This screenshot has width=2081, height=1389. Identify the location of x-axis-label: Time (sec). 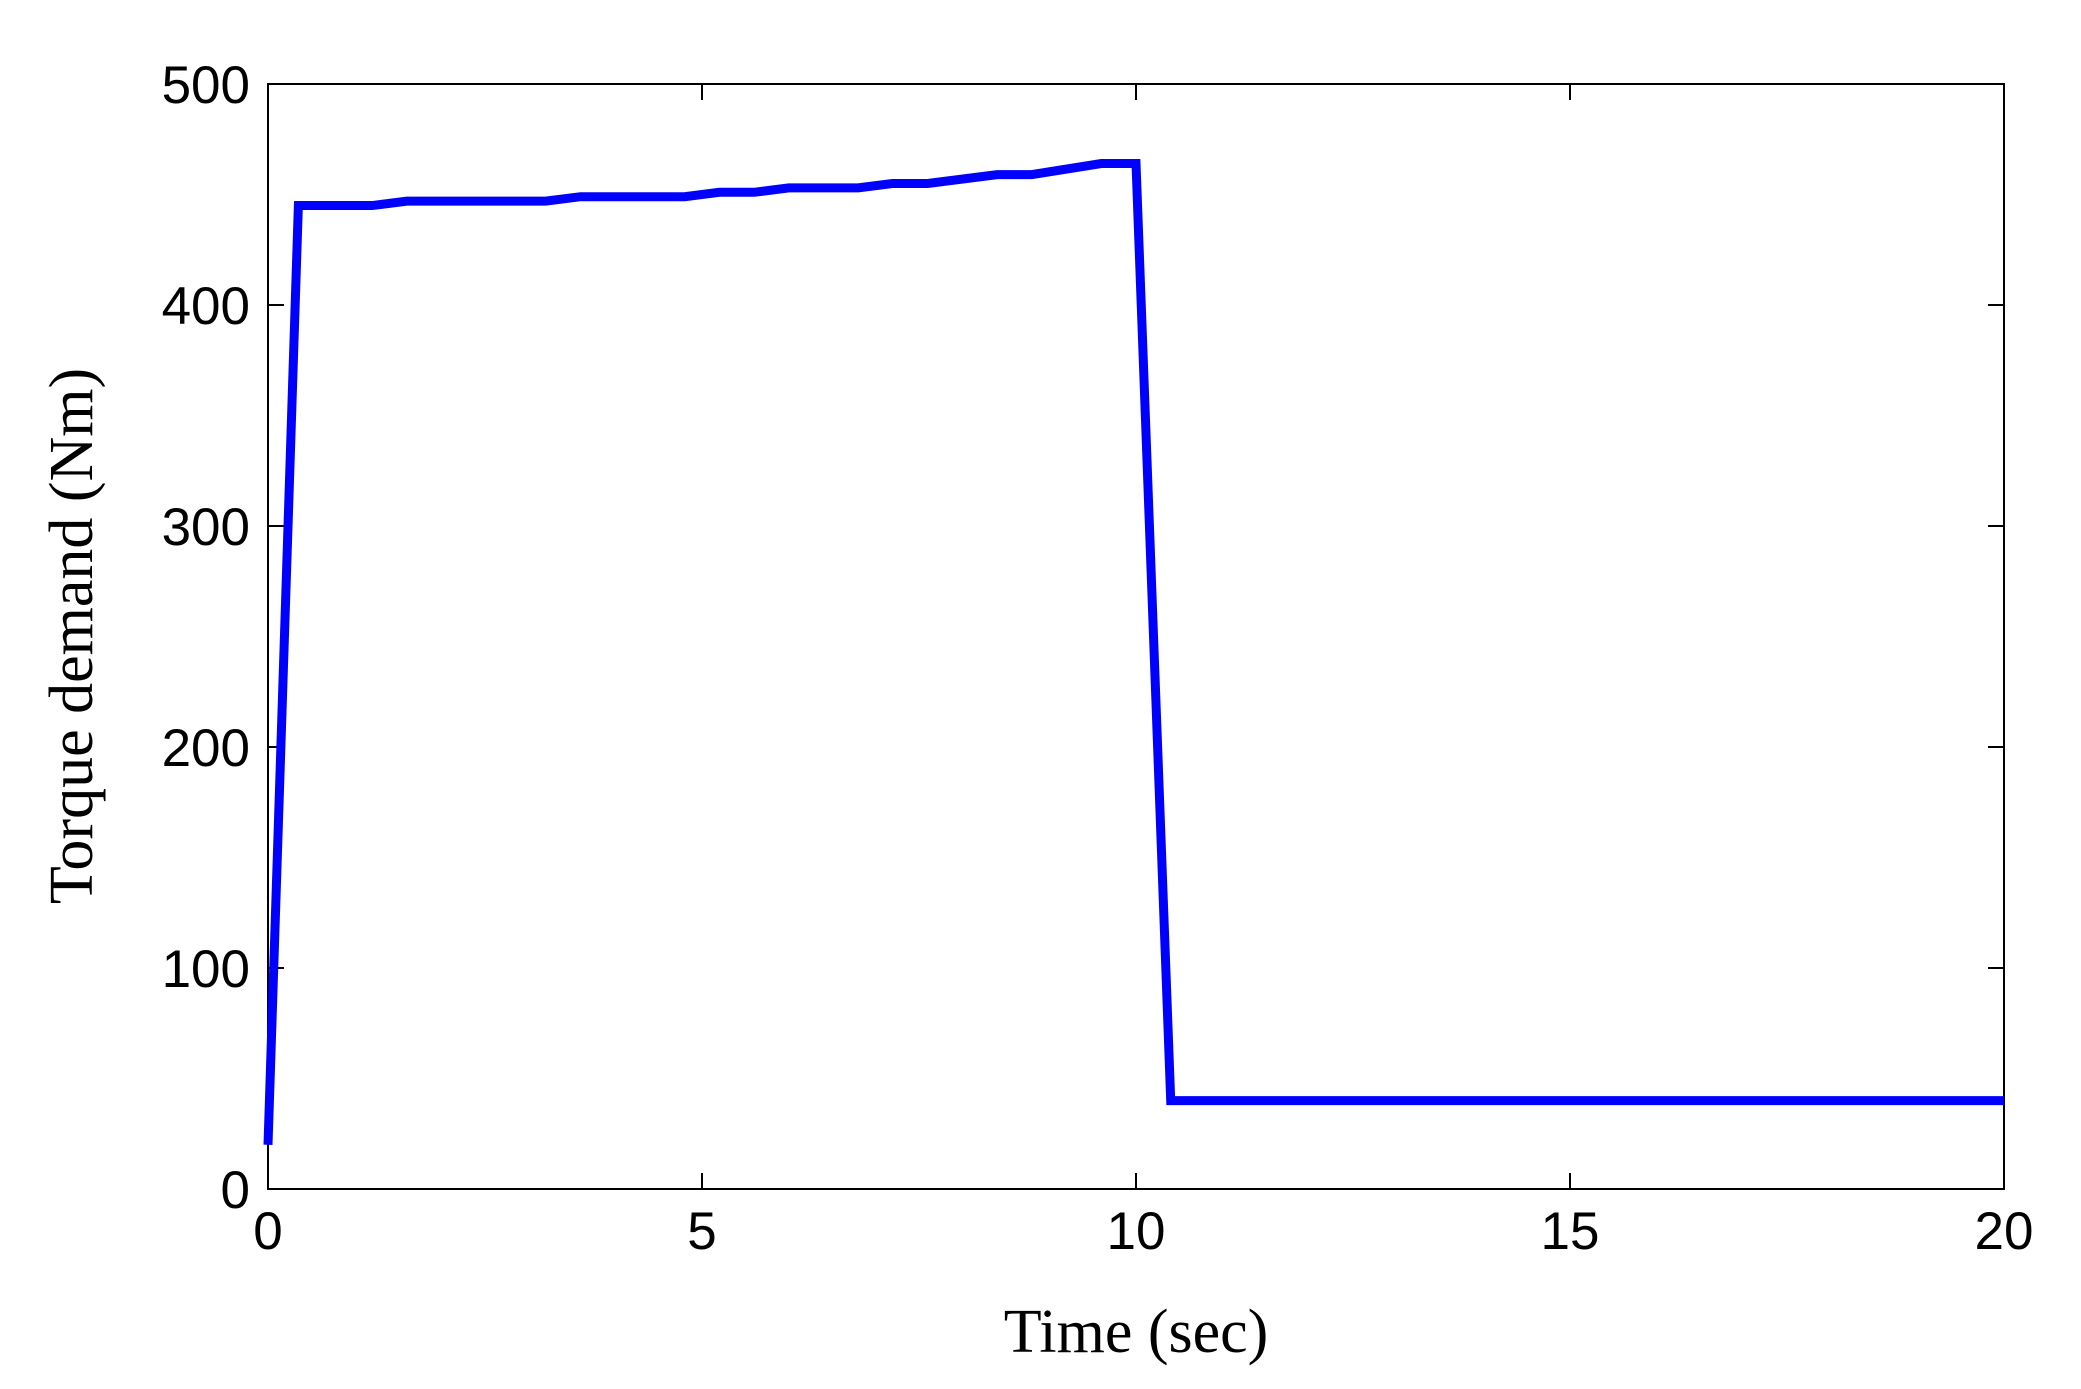
(1136, 1332).